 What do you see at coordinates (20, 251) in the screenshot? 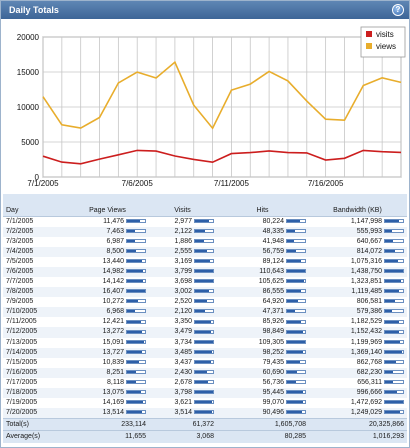
I see `cell-value: 7/4/2005` at bounding box center [20, 251].